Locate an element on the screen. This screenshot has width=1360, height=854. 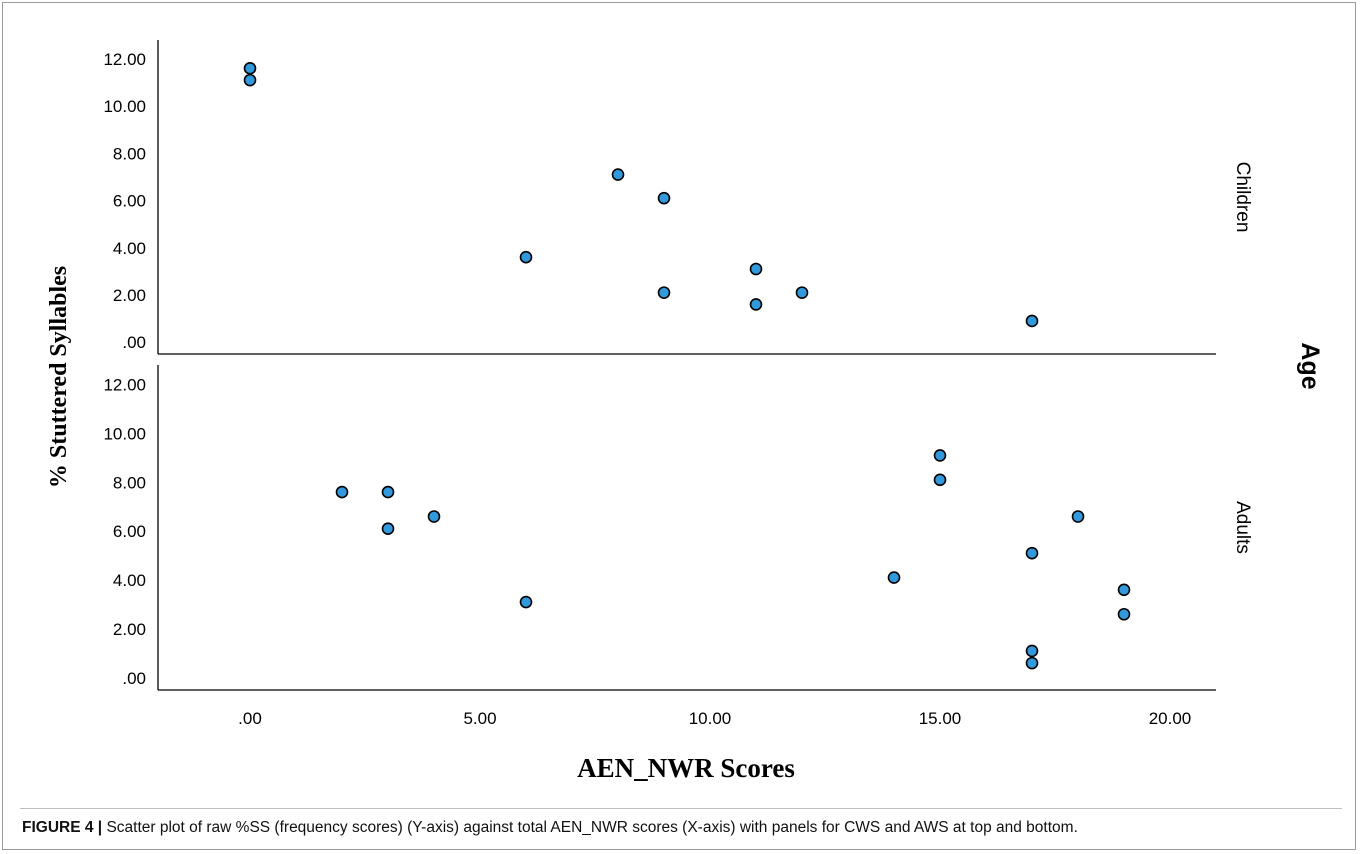
x-tick-label: 15.00 is located at coordinates (940, 718).